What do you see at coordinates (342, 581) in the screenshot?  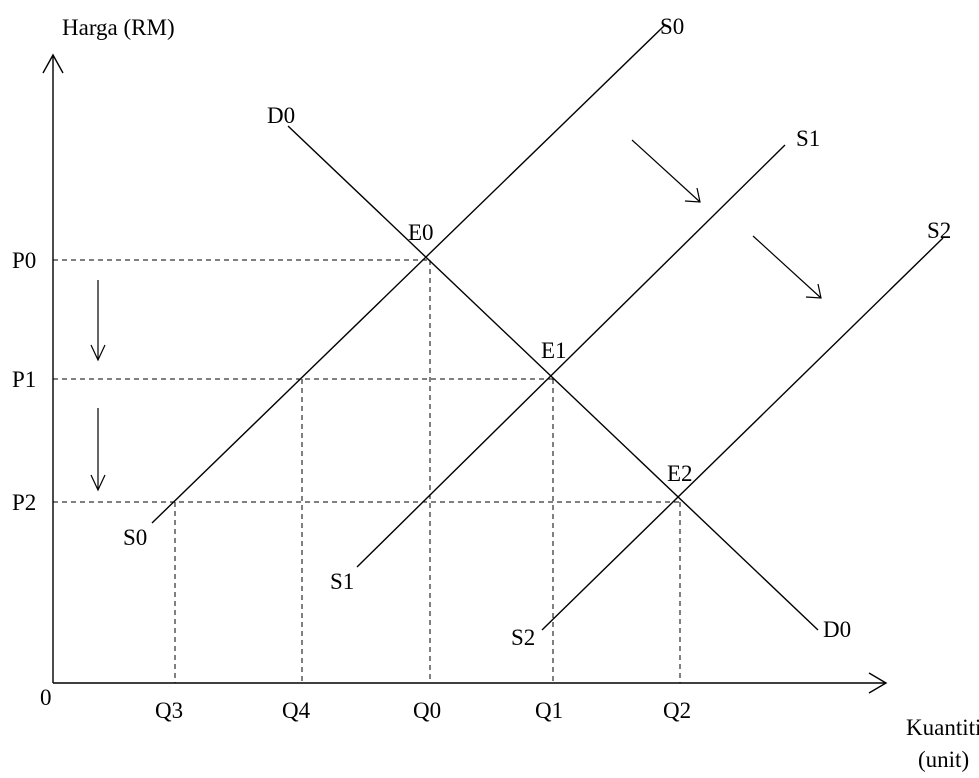 I see `label-s1-bottom: S1` at bounding box center [342, 581].